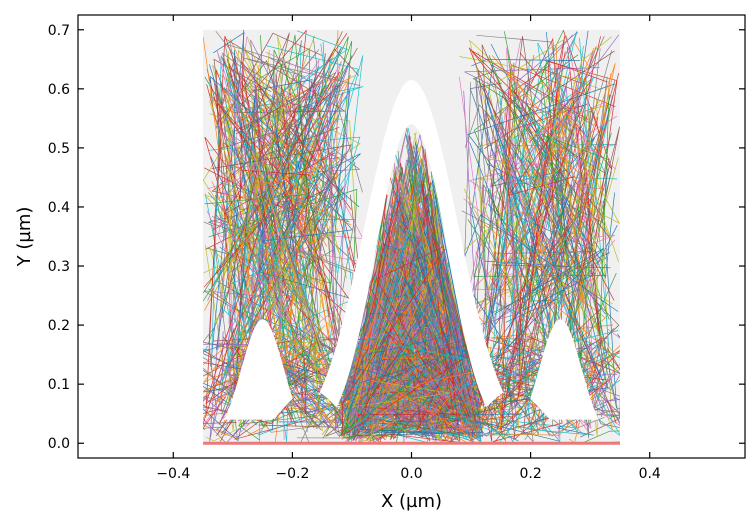 This screenshot has height=525, width=755. Describe the element at coordinates (59, 267) in the screenshot. I see `y-tick-label: 0.3` at that location.